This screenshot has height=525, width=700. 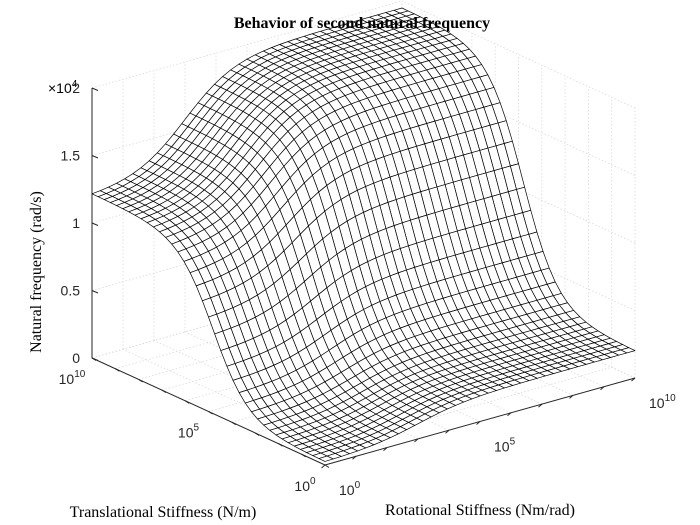 I want to click on chart-title: Behavior of second natural frequency, so click(x=362, y=23).